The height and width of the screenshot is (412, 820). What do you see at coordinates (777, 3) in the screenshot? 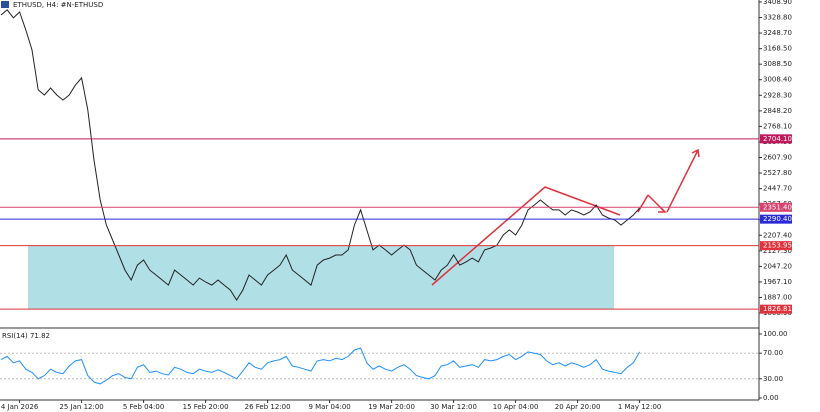
I see `y-tick-label: 3408.90` at bounding box center [777, 3].